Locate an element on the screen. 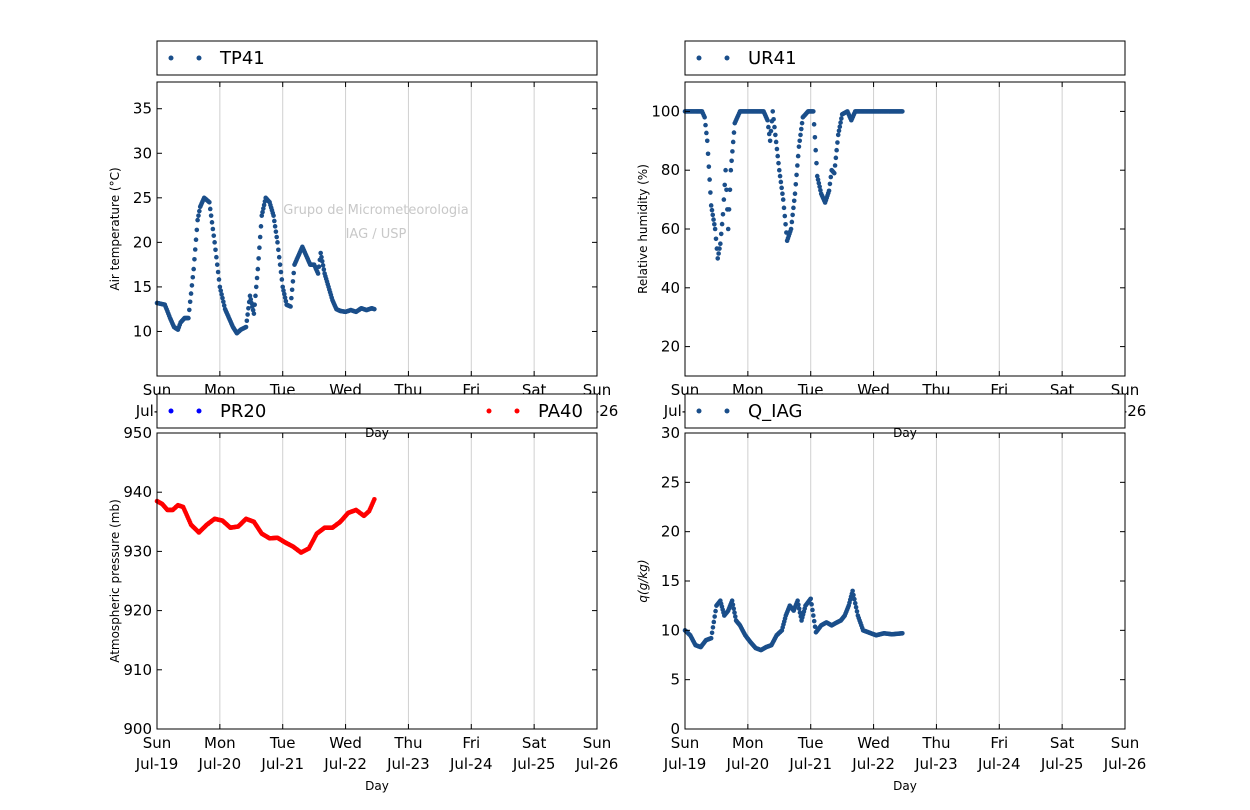 This screenshot has height=810, width=1250. x-tick-date-label: Jul-22 is located at coordinates (345, 764).